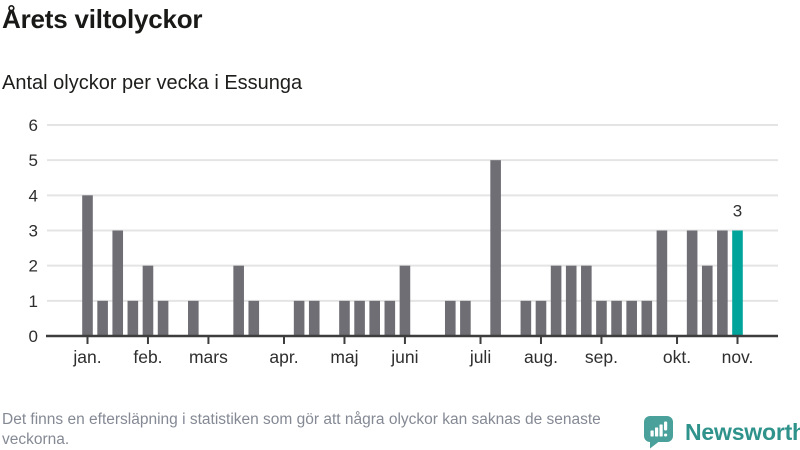 This screenshot has height=450, width=800. Describe the element at coordinates (33, 336) in the screenshot. I see `y-axis-label-0: 0` at that location.